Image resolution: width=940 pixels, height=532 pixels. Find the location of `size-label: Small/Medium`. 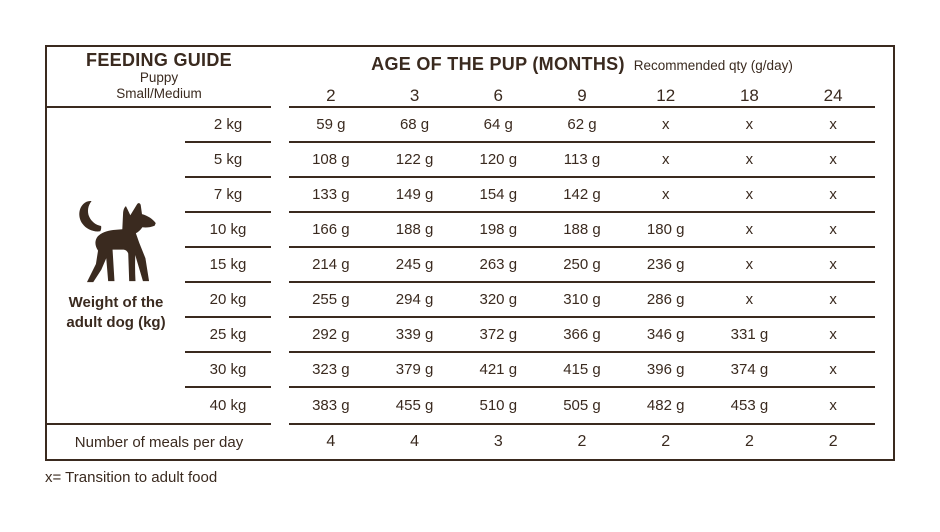

size-label: Small/Medium is located at coordinates (159, 94).